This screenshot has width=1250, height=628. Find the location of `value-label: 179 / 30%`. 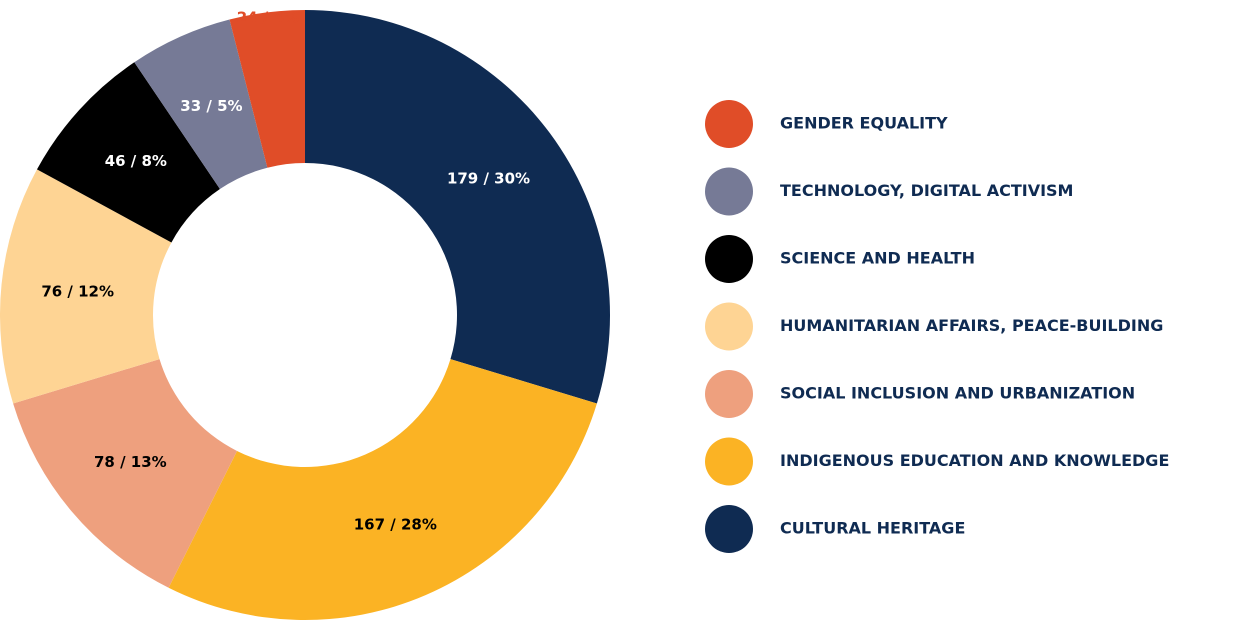

value-label: 179 / 30% is located at coordinates (488, 178).